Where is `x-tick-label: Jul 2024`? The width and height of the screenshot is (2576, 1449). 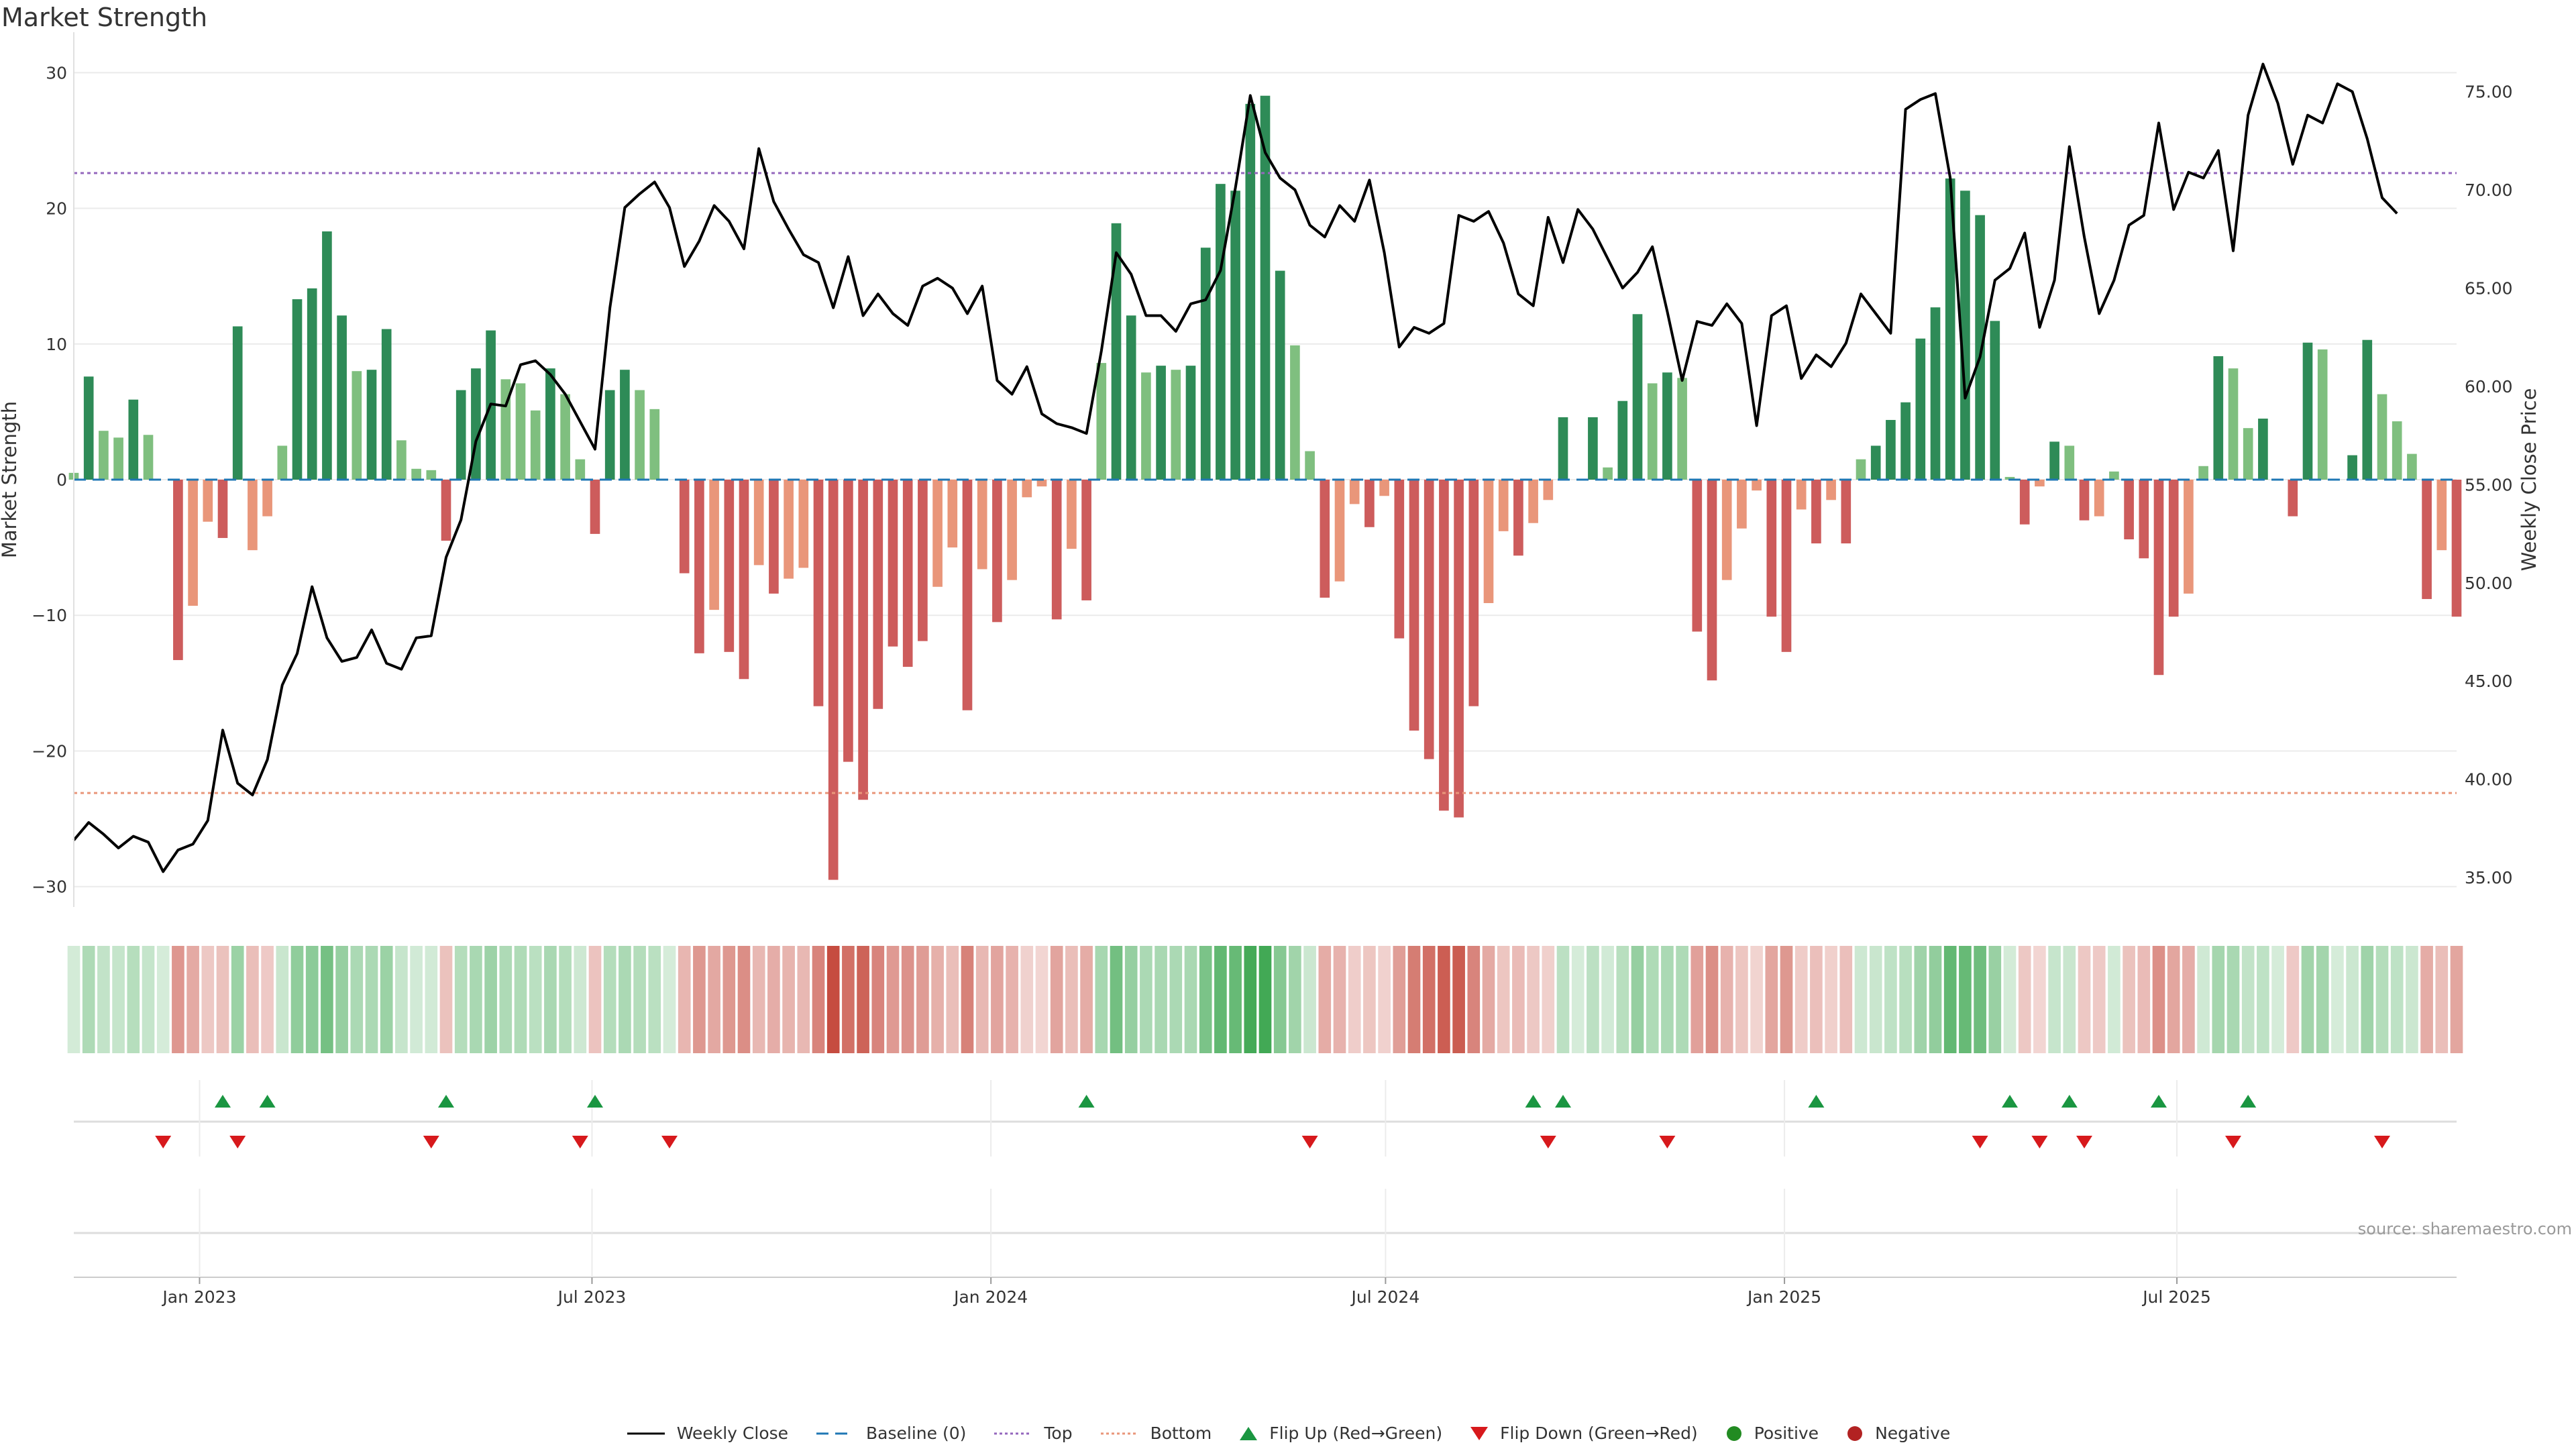 x-tick-label: Jul 2024 is located at coordinates (1385, 1297).